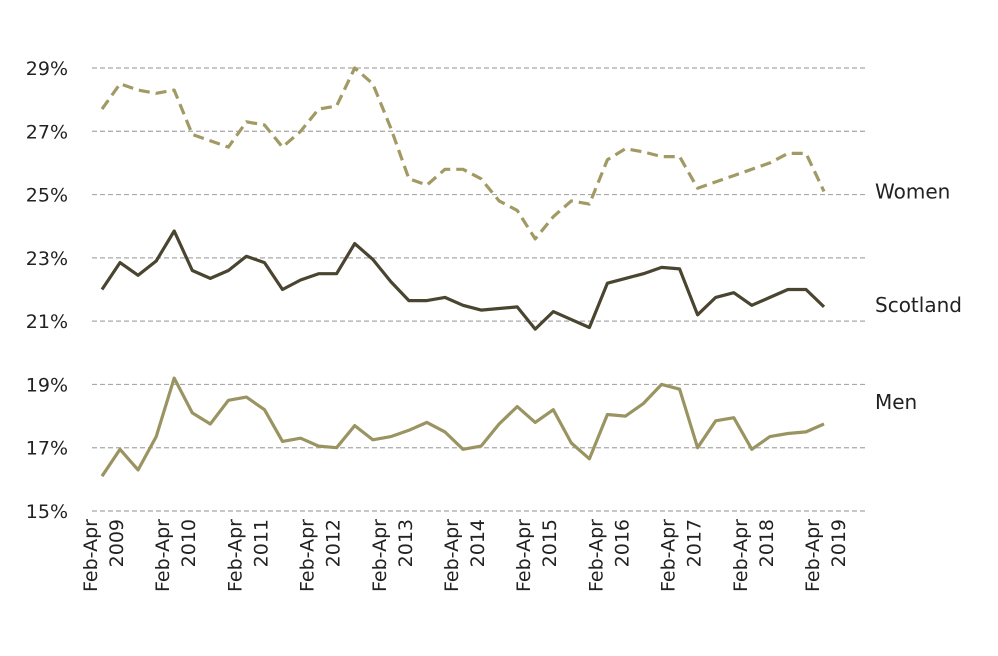 The image size is (998, 656). I want to click on x-tick-label-year: 2018, so click(767, 543).